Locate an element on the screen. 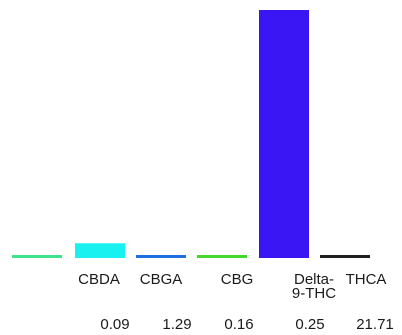 This screenshot has width=402, height=335. category-label: CBG is located at coordinates (237, 279).